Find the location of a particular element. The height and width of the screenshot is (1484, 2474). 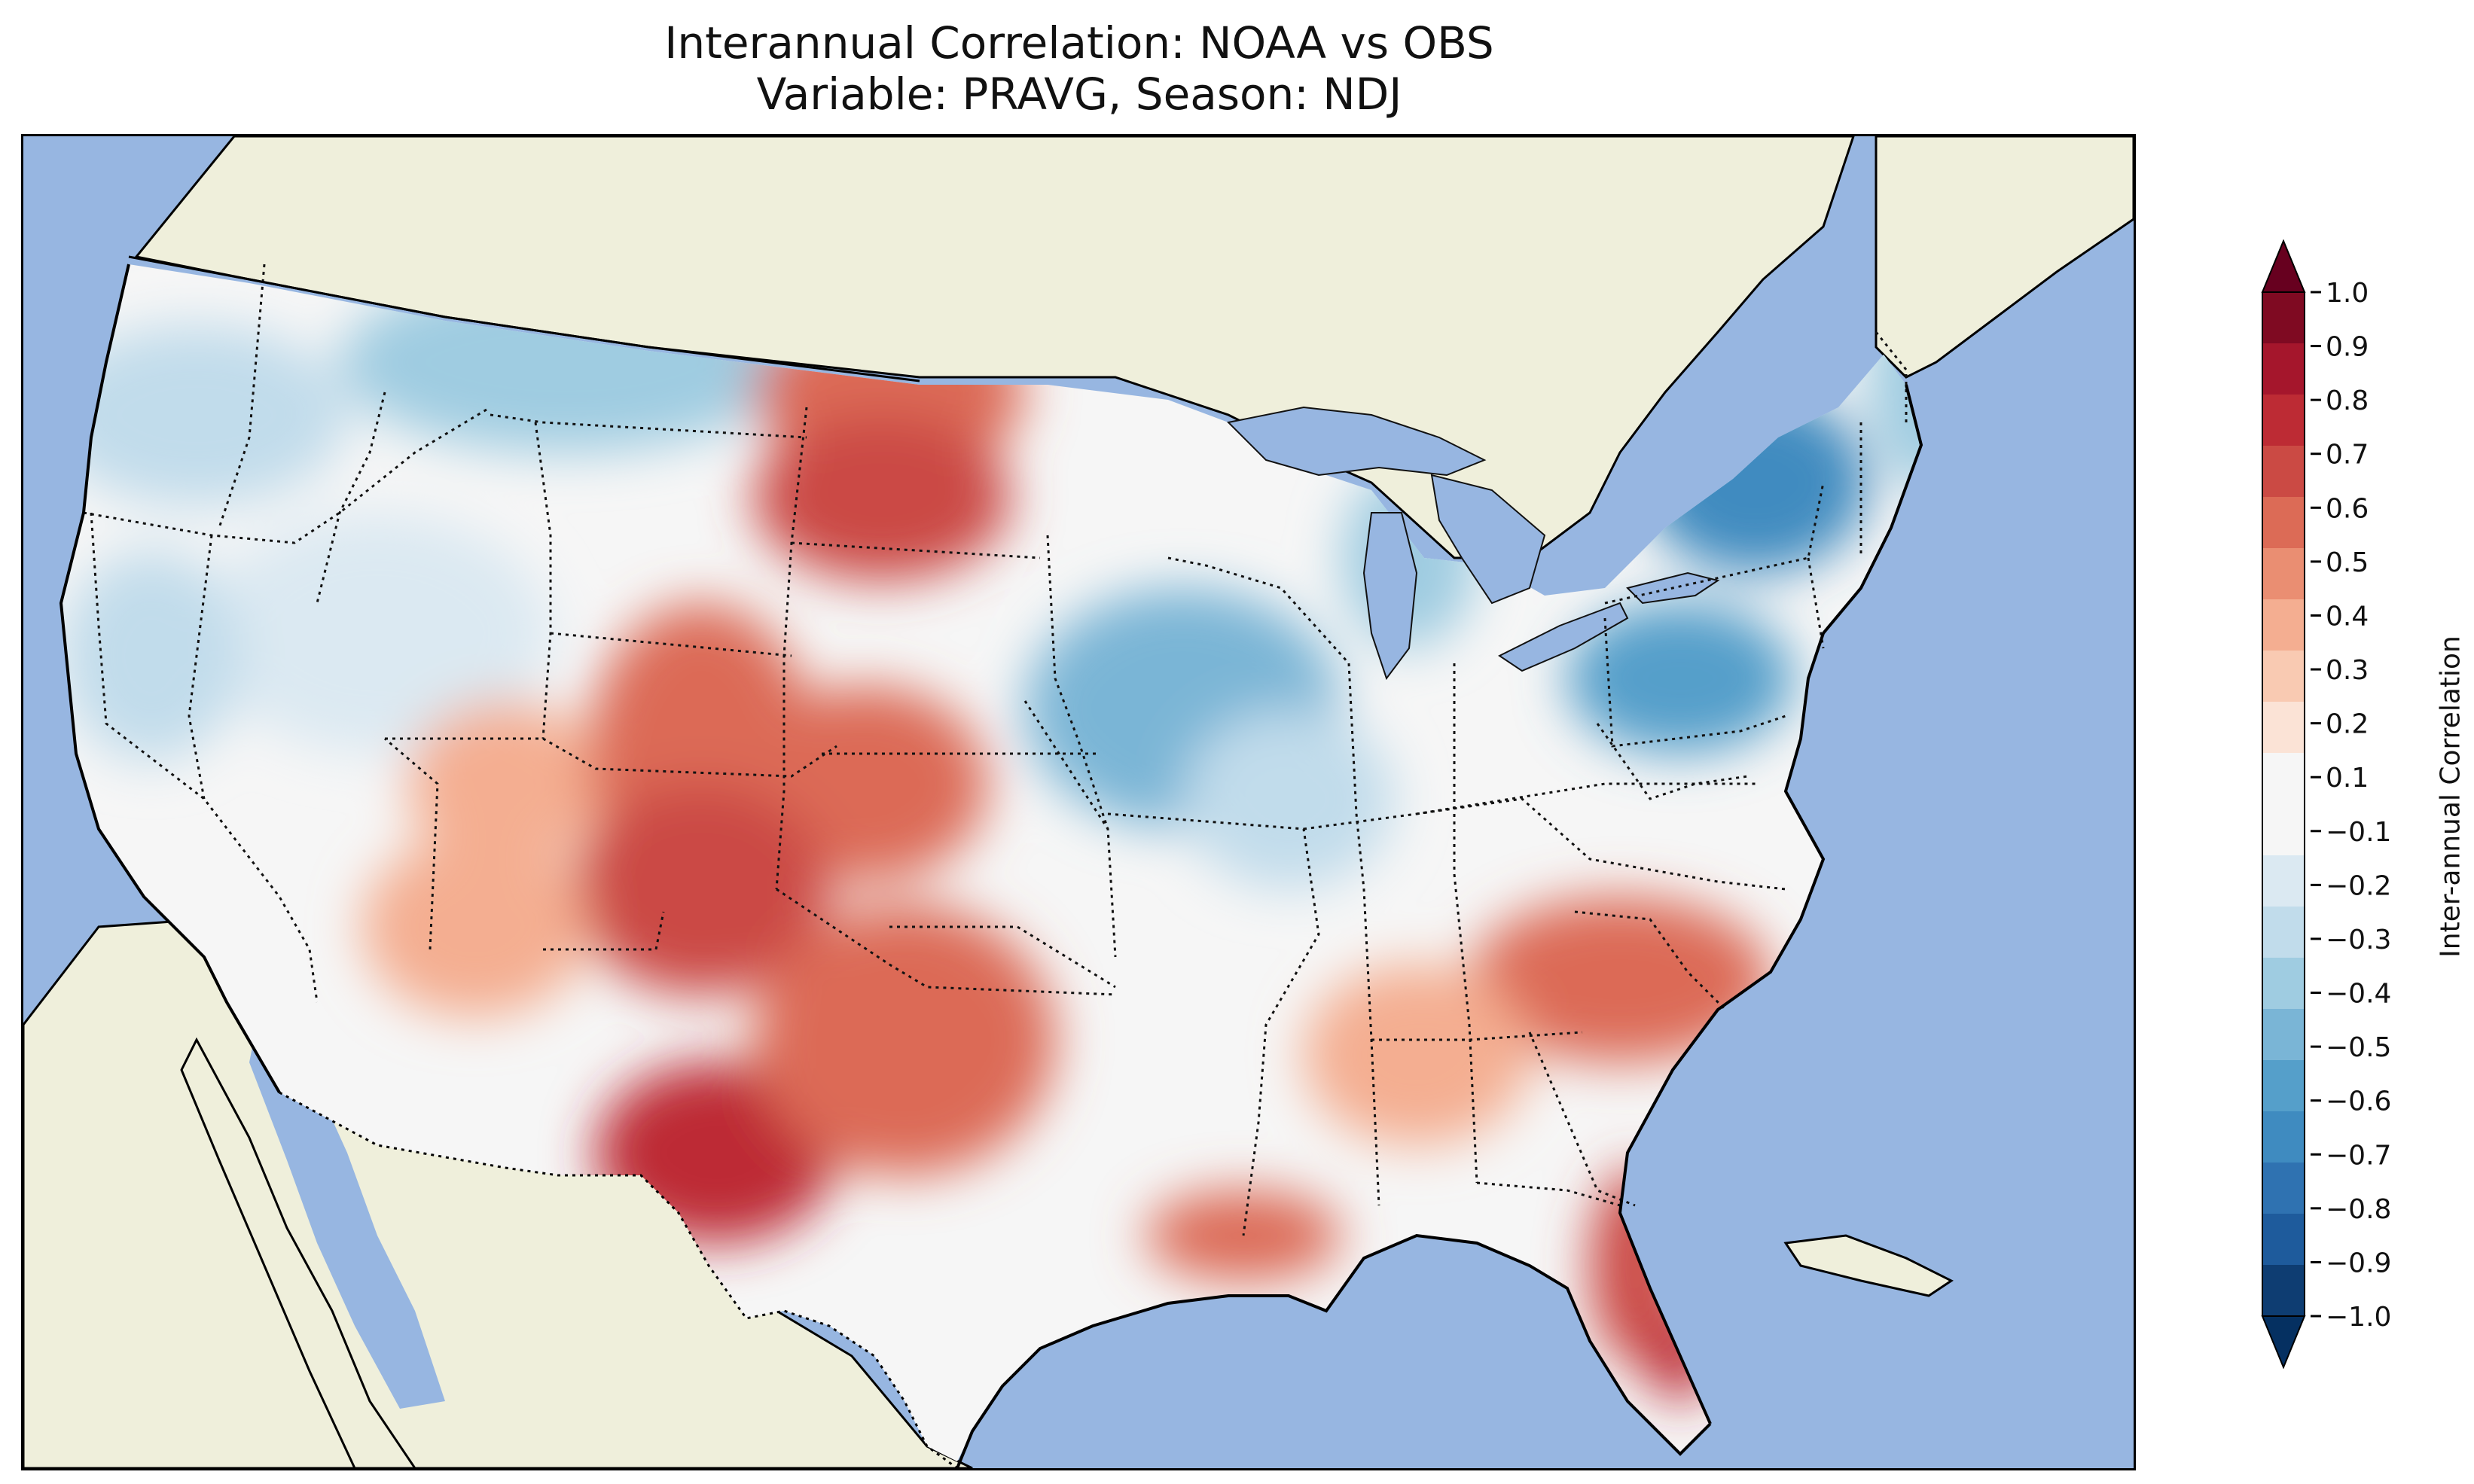

colorbar-tick-label: −0.7 is located at coordinates (2358, 1155).